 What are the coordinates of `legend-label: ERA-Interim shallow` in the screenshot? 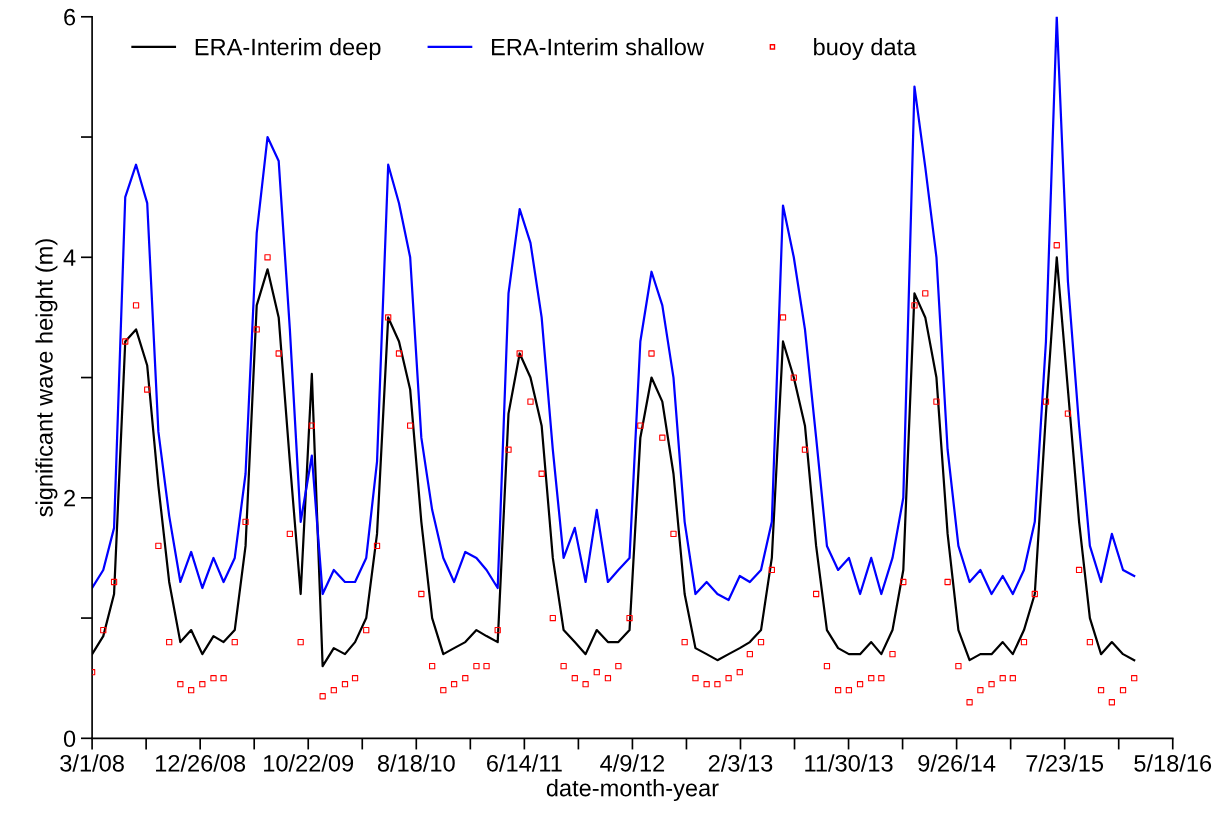 It's located at (598, 47).